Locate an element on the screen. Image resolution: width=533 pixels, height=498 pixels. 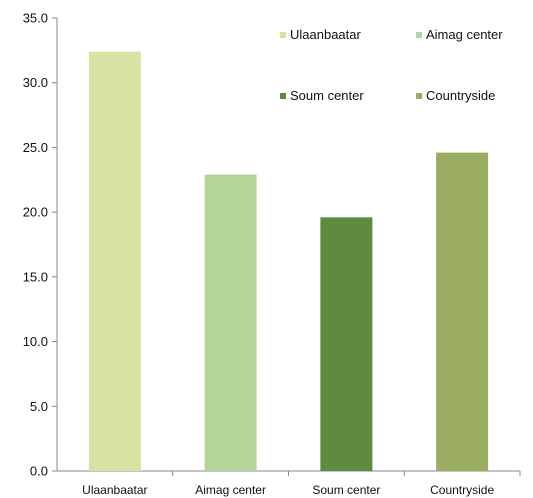
y-tick-label: 0.0 is located at coordinates (39, 471).